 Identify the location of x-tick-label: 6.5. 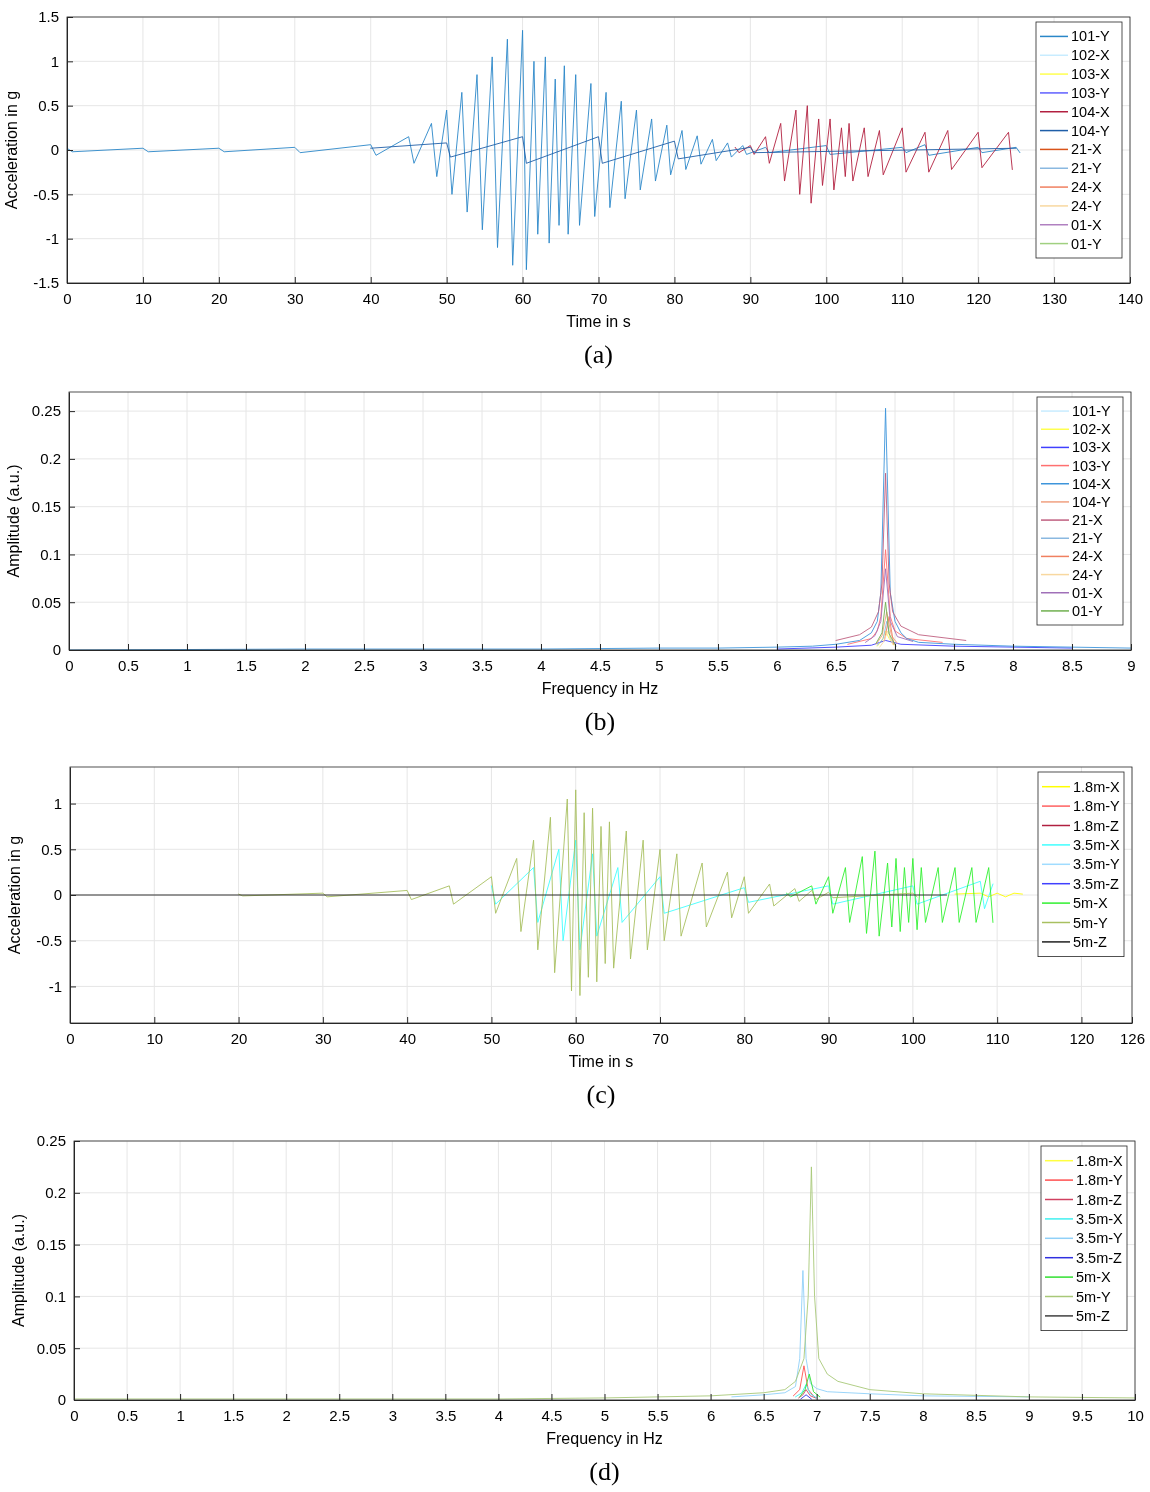
(764, 1415).